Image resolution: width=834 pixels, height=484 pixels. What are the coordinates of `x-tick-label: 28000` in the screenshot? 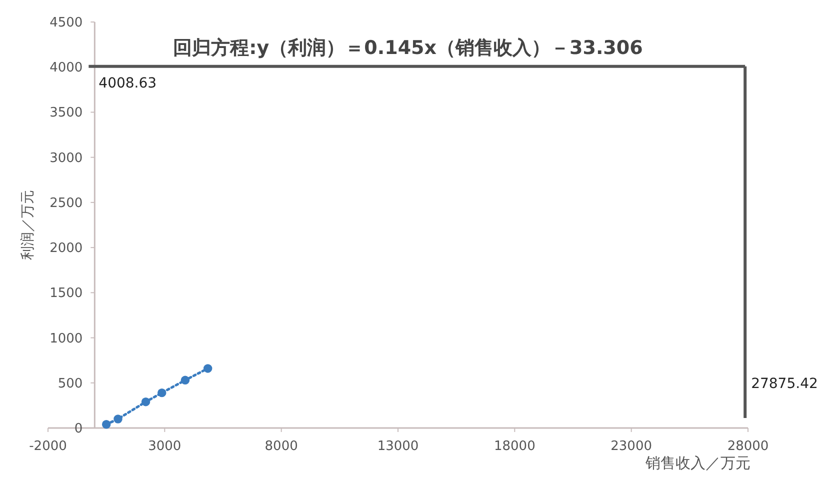 It's located at (748, 446).